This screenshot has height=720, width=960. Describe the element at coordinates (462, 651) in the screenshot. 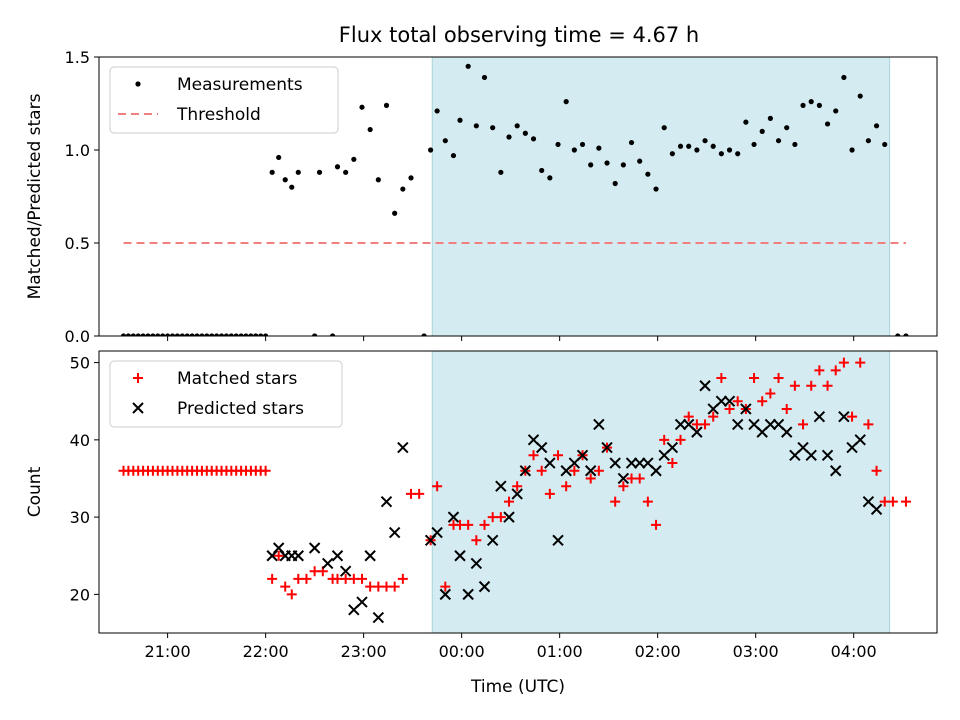

I see `x-tick-label: 00:00` at that location.